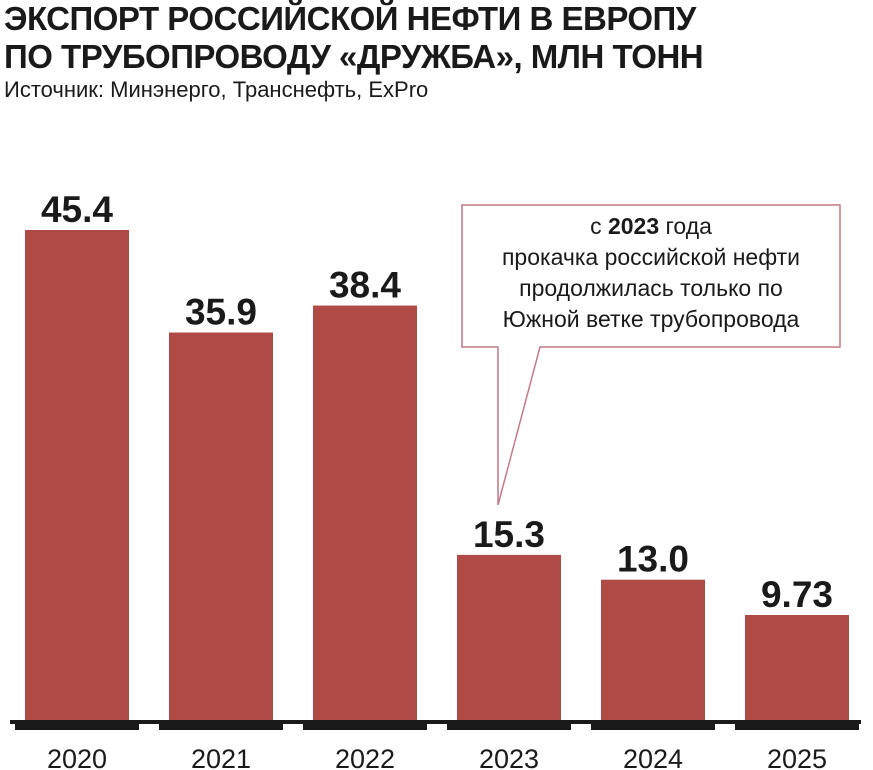 The image size is (873, 770). Describe the element at coordinates (221, 312) in the screenshot. I see `bar-value-label-2021: 35.9` at that location.